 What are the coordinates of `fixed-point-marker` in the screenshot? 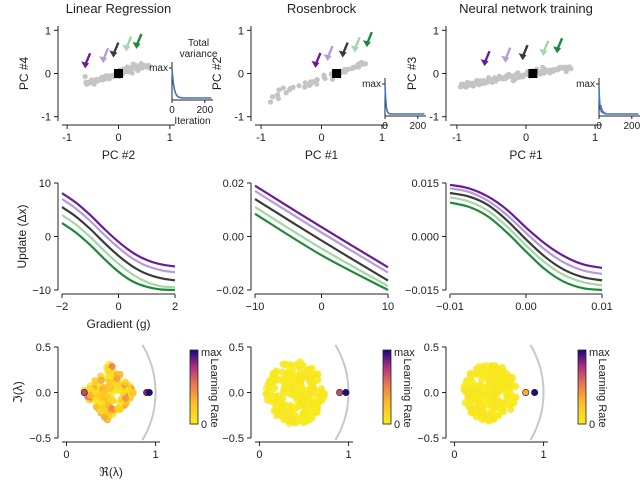 It's located at (118, 73).